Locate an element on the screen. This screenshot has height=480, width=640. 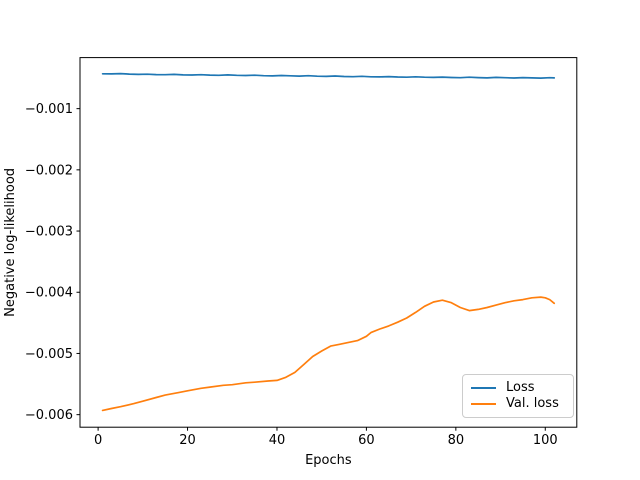
legend-item-val-loss: Val. loss is located at coordinates (518, 404).